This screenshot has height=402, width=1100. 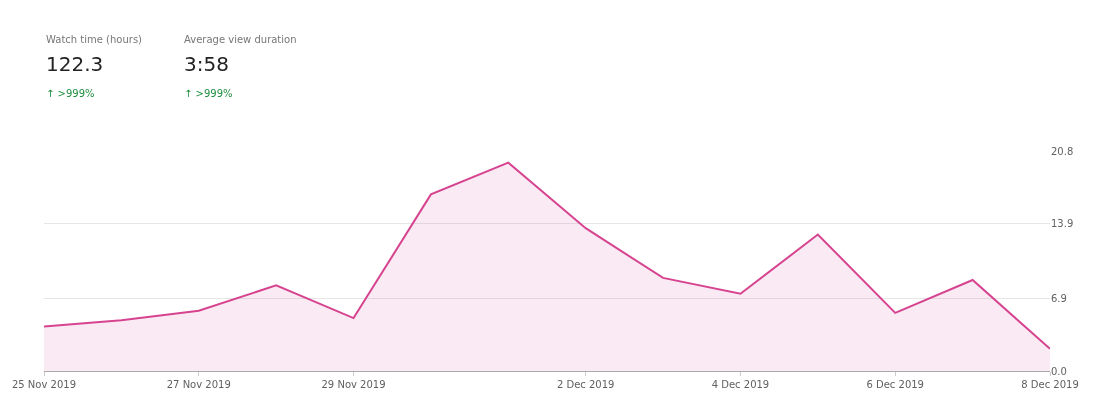 What do you see at coordinates (1059, 298) in the screenshot?
I see `y-tick-label: 6.9` at bounding box center [1059, 298].